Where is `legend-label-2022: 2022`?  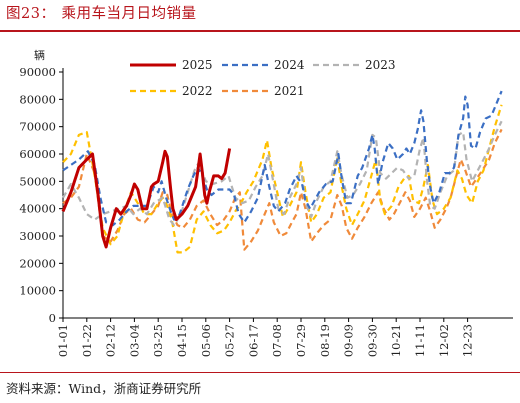
legend-label-2022: 2022 is located at coordinates (197, 91).